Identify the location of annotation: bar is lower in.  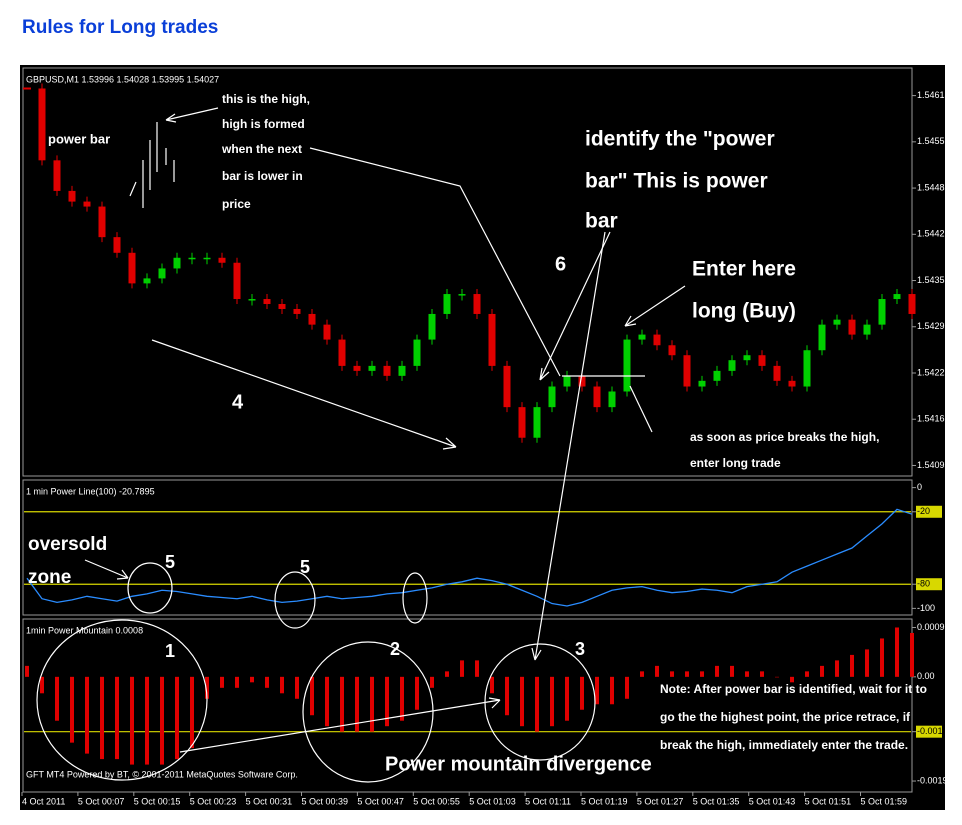
(262, 176).